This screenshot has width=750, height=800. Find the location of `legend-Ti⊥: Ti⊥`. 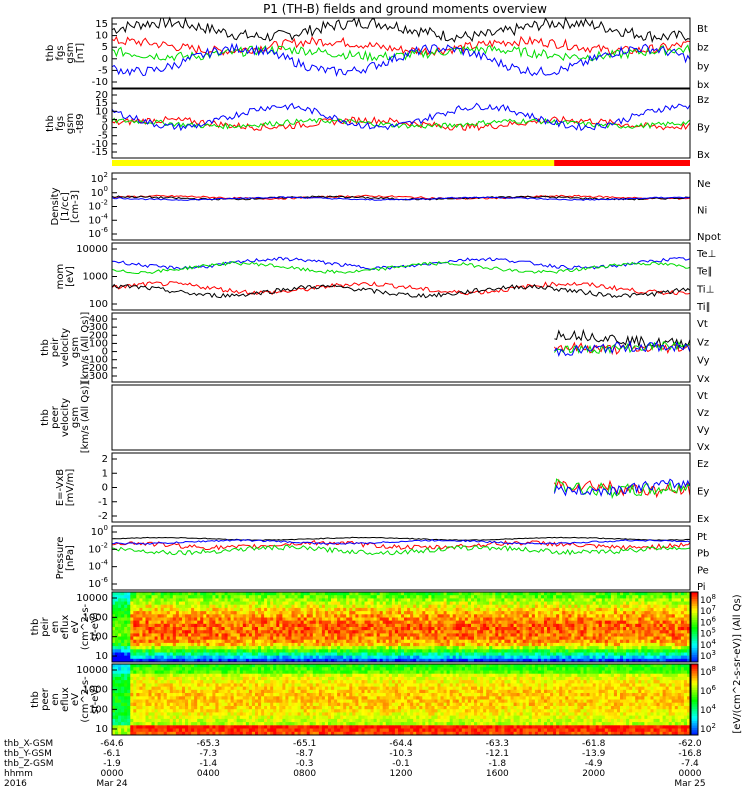

legend-Ti⊥: Ti⊥ is located at coordinates (705, 289).